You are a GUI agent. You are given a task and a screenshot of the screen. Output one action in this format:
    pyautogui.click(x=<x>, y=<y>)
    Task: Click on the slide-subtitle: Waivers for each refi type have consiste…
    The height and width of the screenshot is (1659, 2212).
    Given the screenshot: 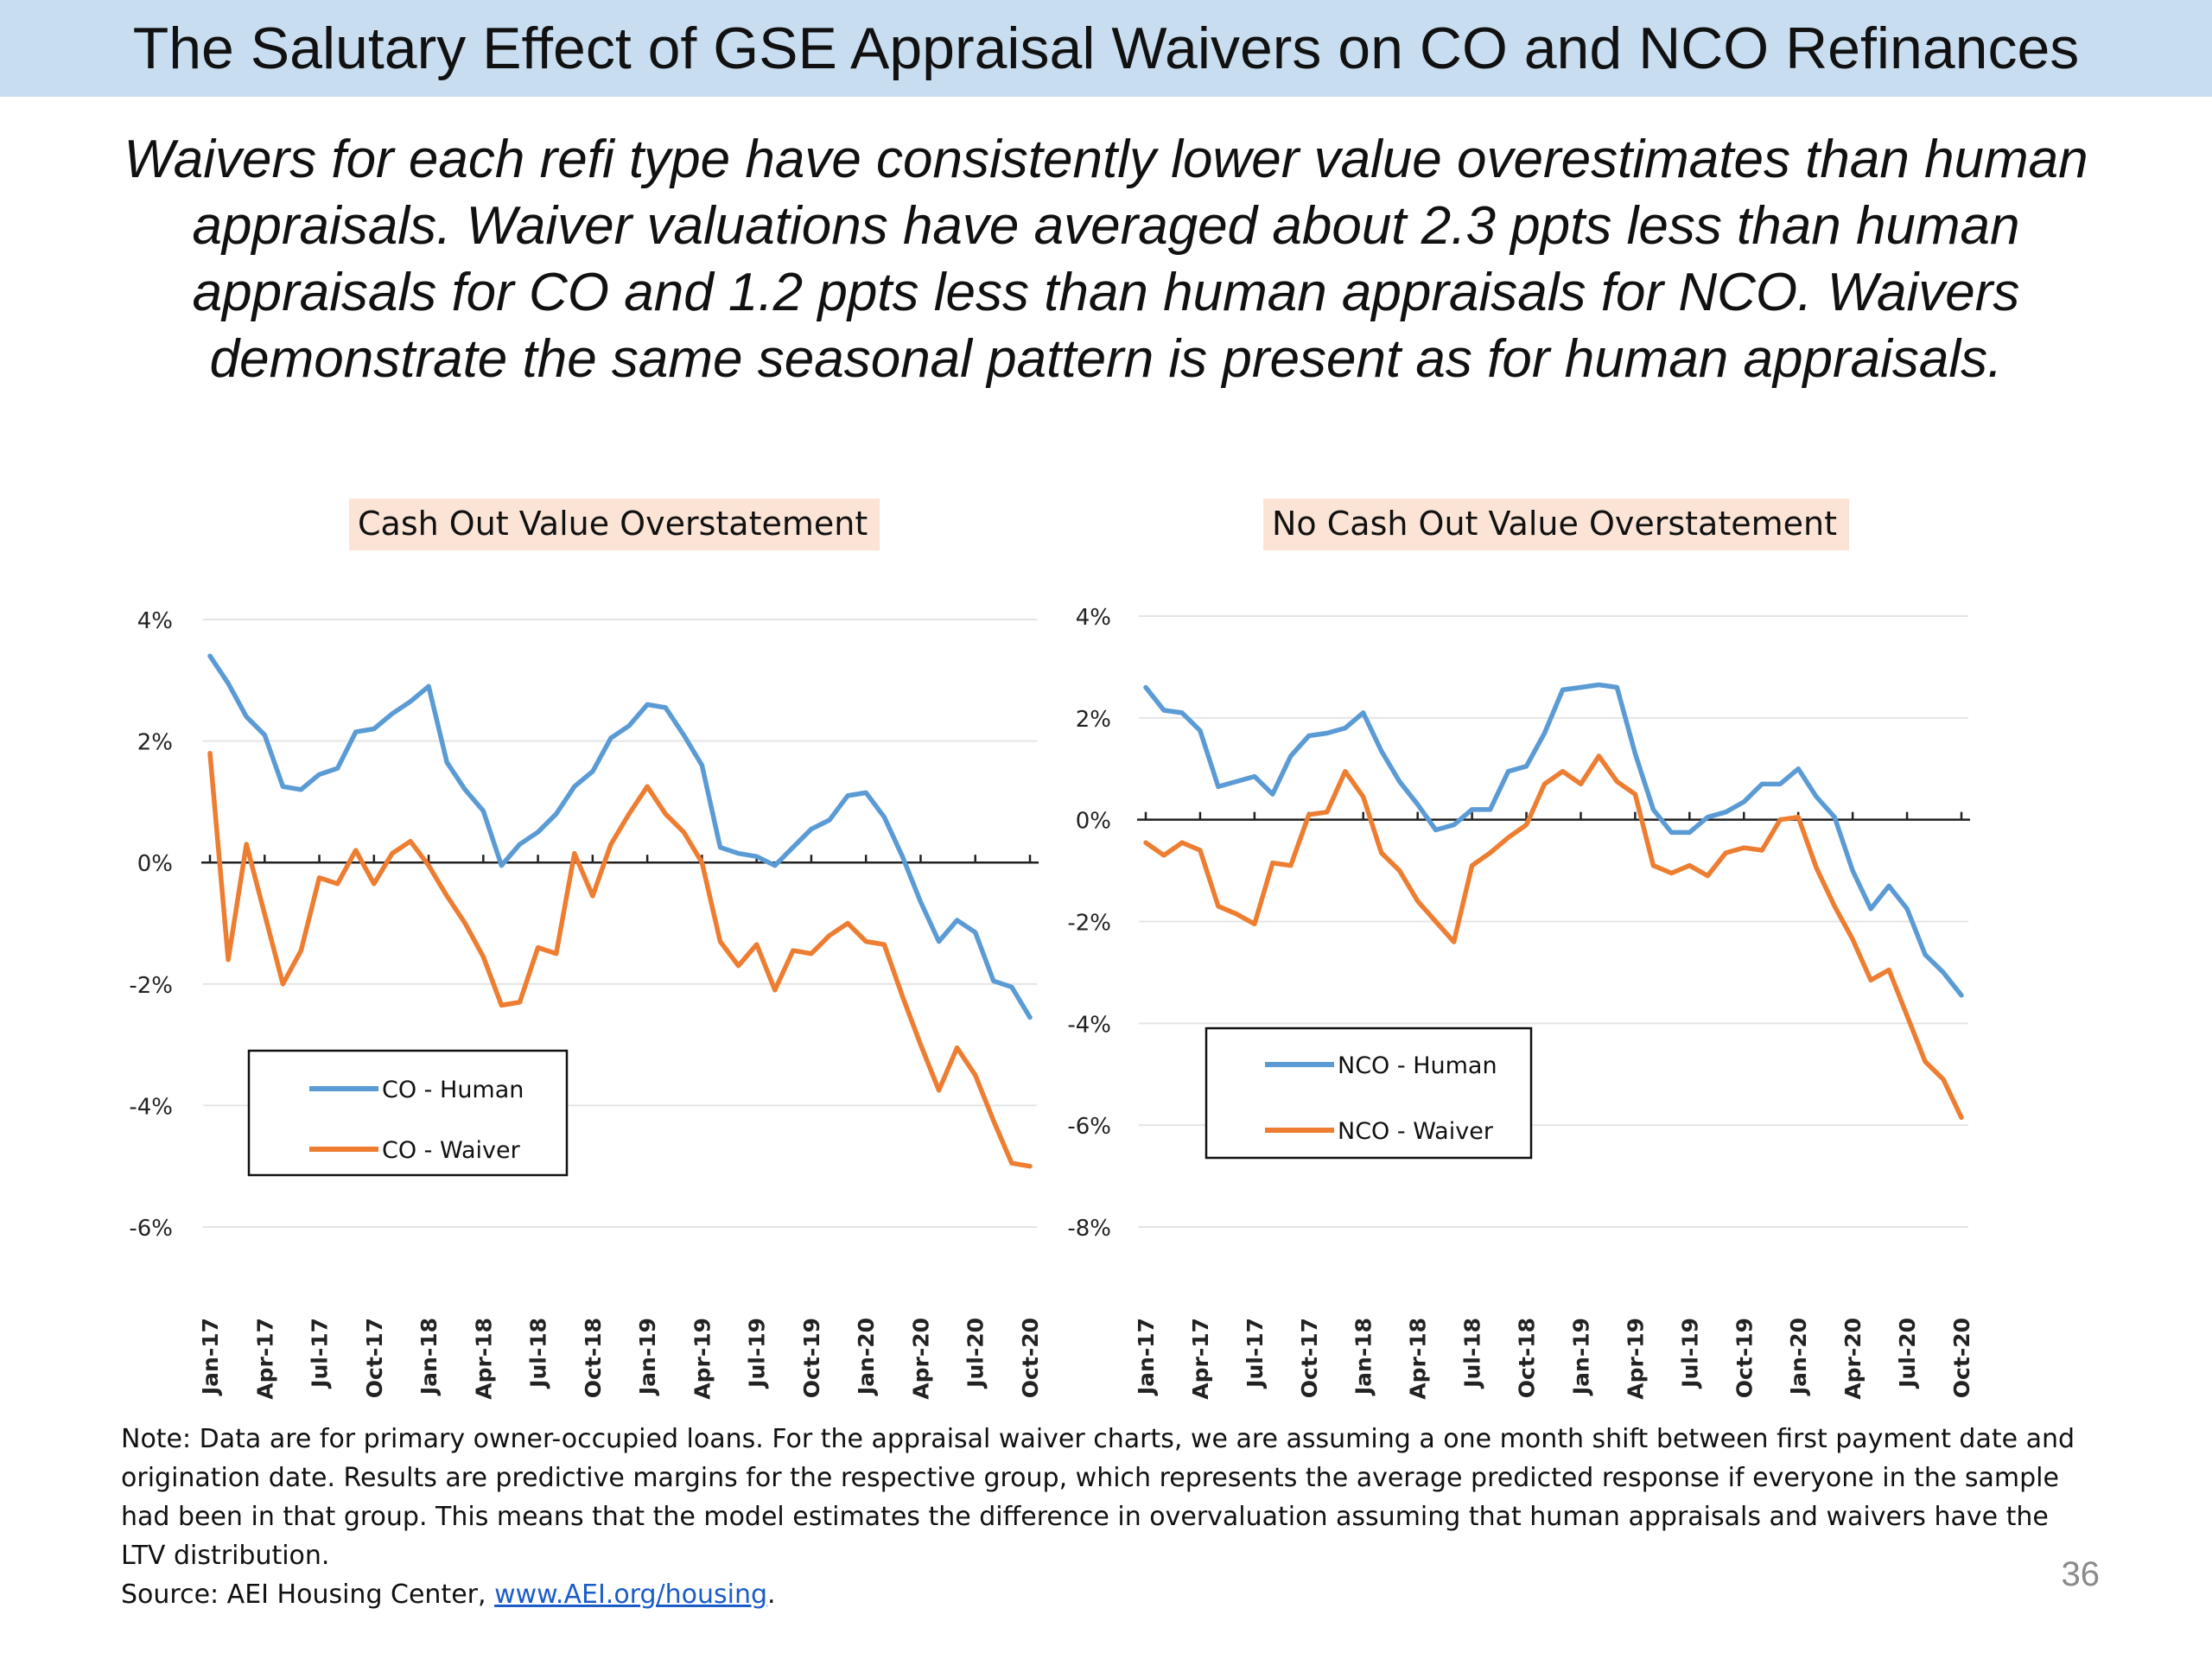 What is the action you would take?
    pyautogui.click(x=1106, y=259)
    